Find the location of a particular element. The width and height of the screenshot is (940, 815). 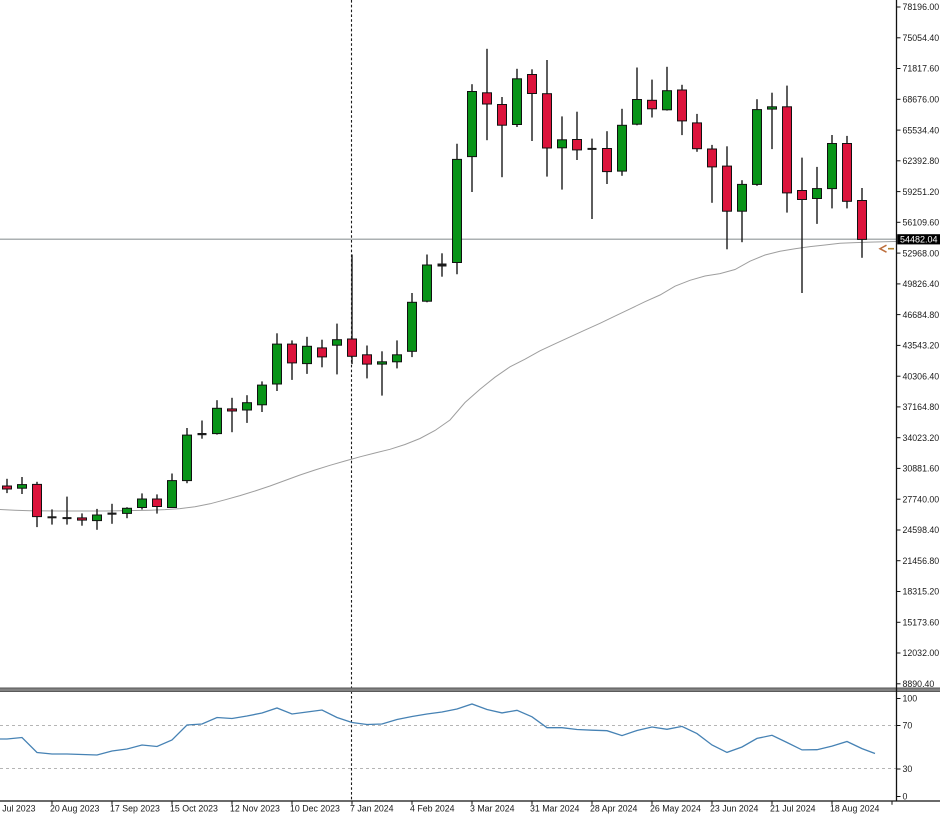

svg-text: 17 Sep 2023 is located at coordinates (135, 809).